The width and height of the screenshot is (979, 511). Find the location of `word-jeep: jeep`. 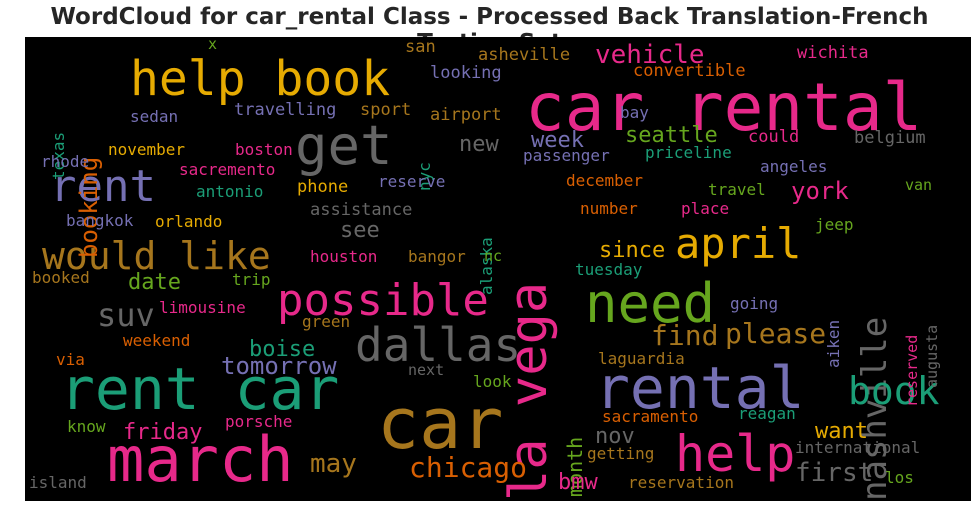

word-jeep: jeep is located at coordinates (834, 224).